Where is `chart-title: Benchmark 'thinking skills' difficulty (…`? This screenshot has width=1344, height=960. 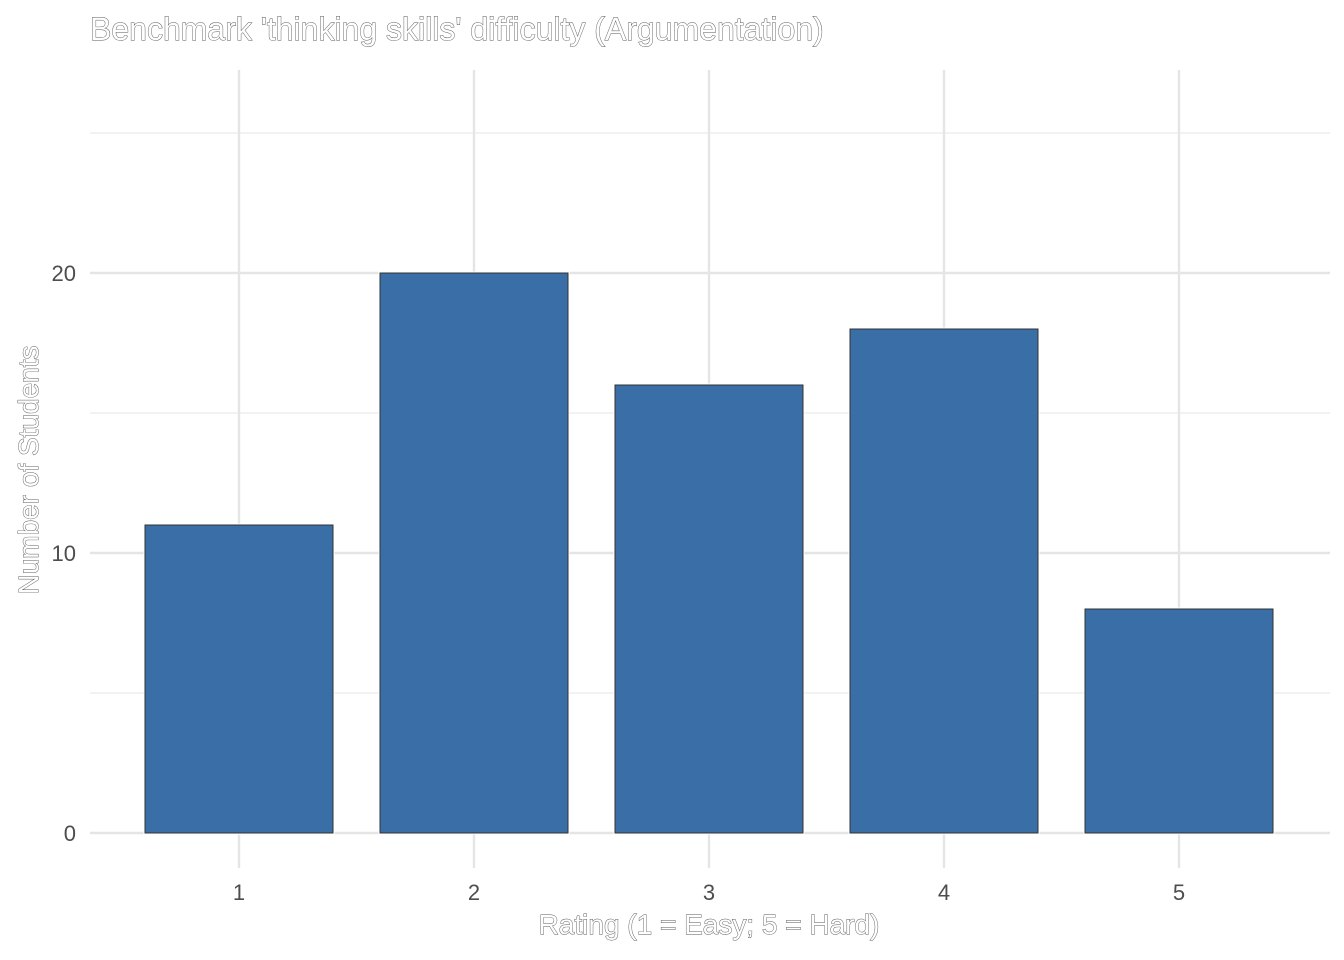
chart-title: Benchmark 'thinking skills' difficulty (… is located at coordinates (457, 29).